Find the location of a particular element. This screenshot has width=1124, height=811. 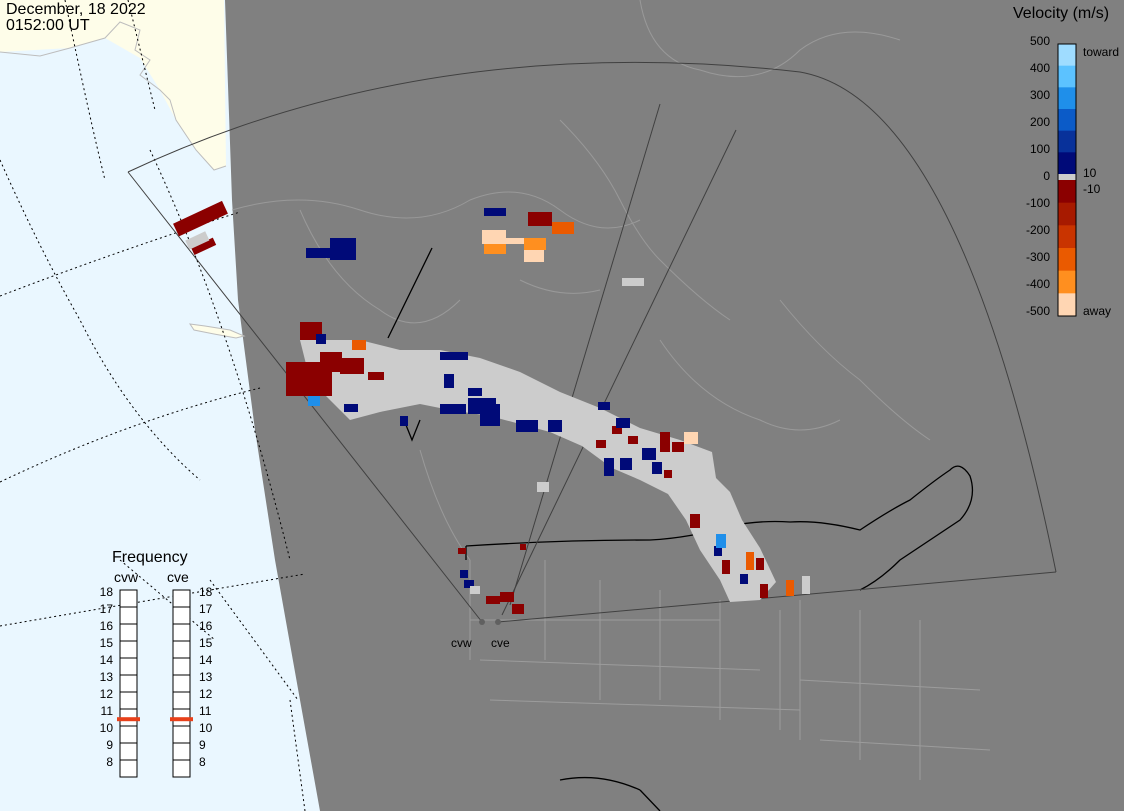

velocity-tick: 400 is located at coordinates (1039, 68).